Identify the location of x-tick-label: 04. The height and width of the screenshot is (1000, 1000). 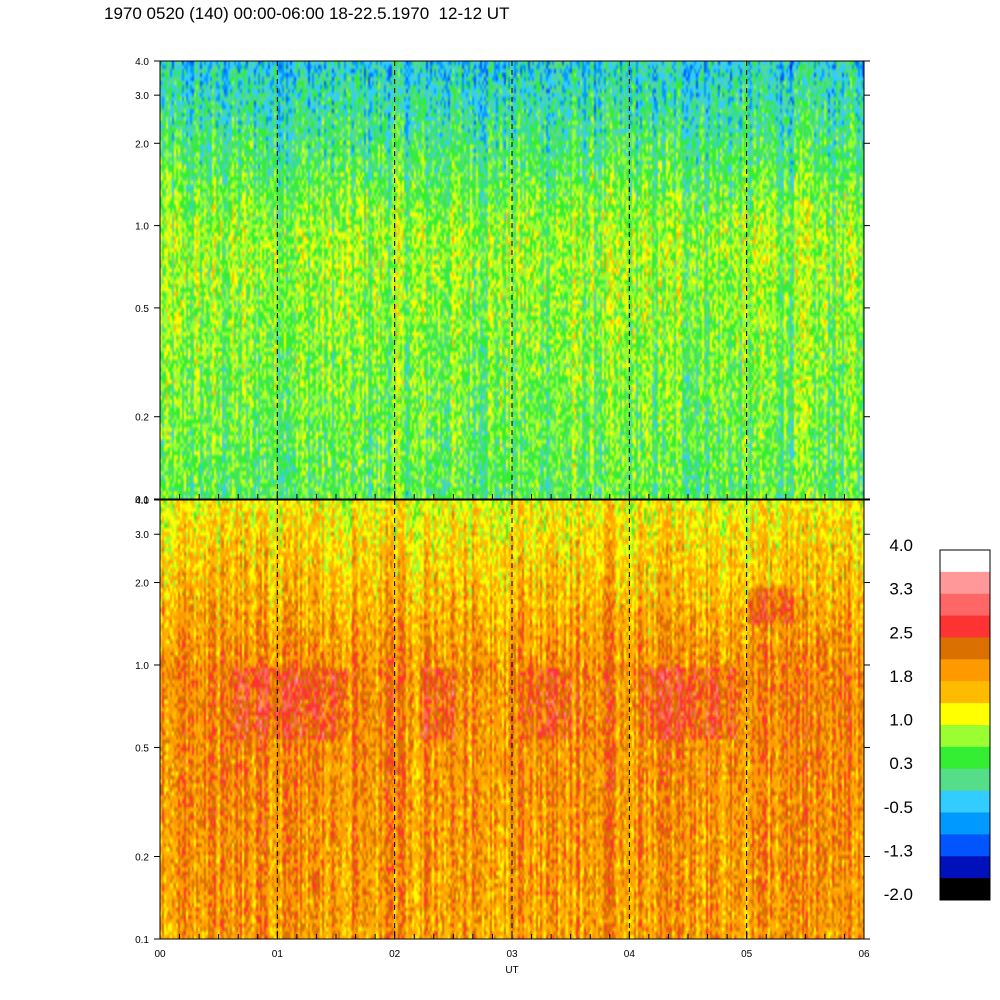
(630, 954).